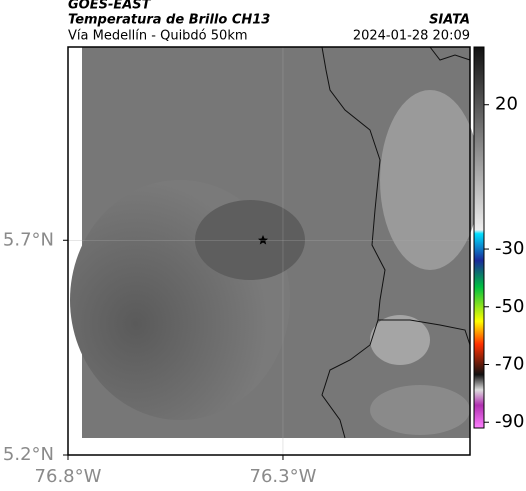 The height and width of the screenshot is (491, 526). I want to click on x-tick-label: 76.3°W, so click(283, 476).